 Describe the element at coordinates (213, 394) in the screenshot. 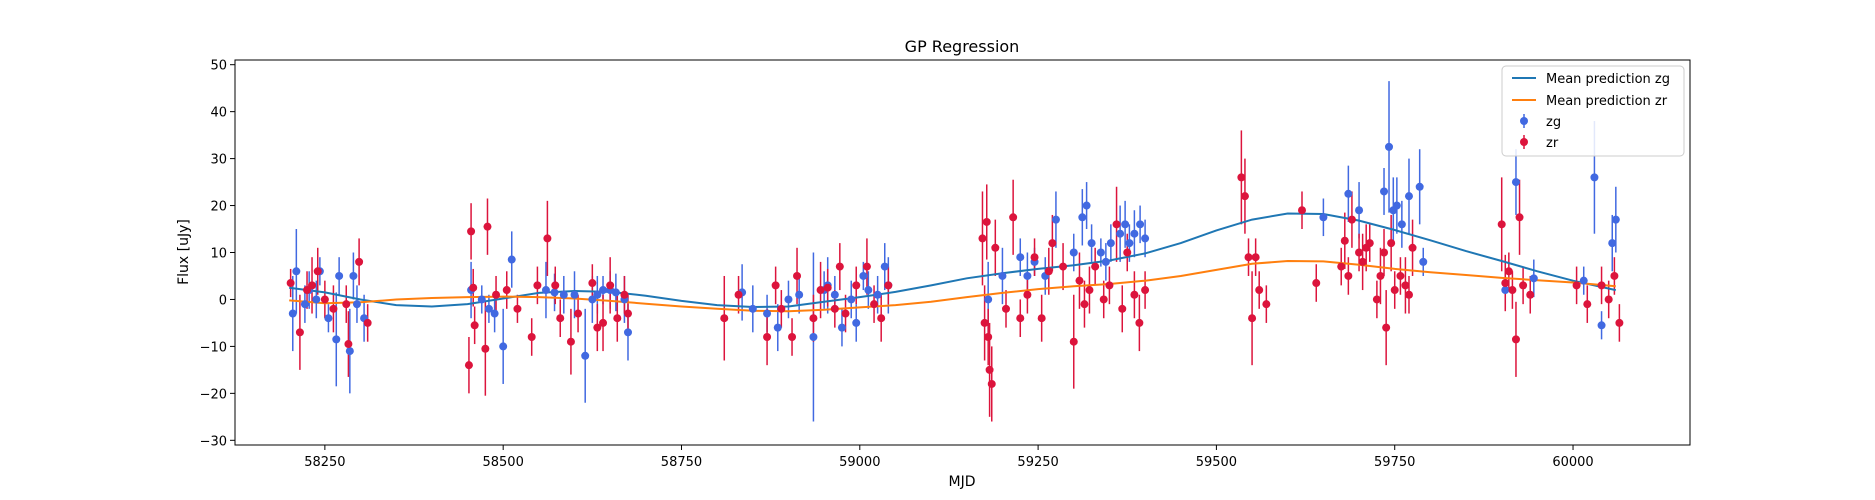

I see `y-tick-label: −20` at that location.